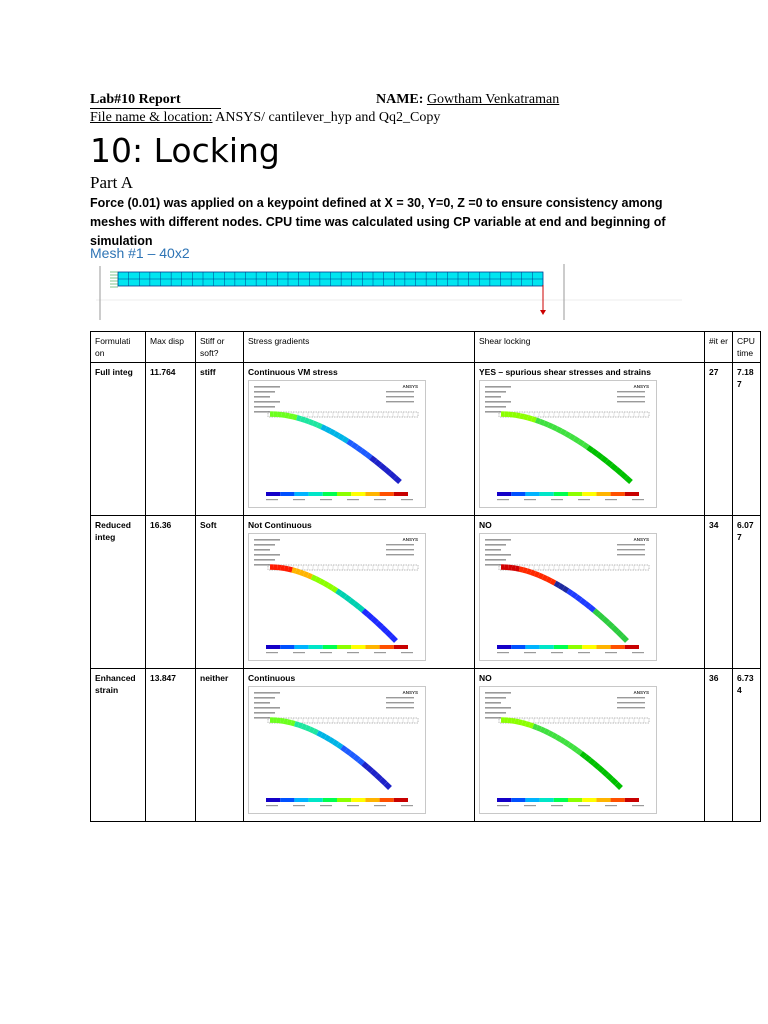 The width and height of the screenshot is (768, 1024). I want to click on mesh-heading: Mesh #1 – 40x2, so click(140, 253).